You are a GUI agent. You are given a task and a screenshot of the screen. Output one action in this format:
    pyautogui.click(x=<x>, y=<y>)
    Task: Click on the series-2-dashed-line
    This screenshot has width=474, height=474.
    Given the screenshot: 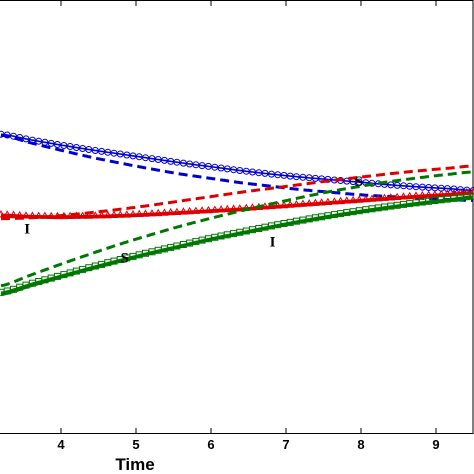 What is the action you would take?
    pyautogui.click(x=237, y=167)
    